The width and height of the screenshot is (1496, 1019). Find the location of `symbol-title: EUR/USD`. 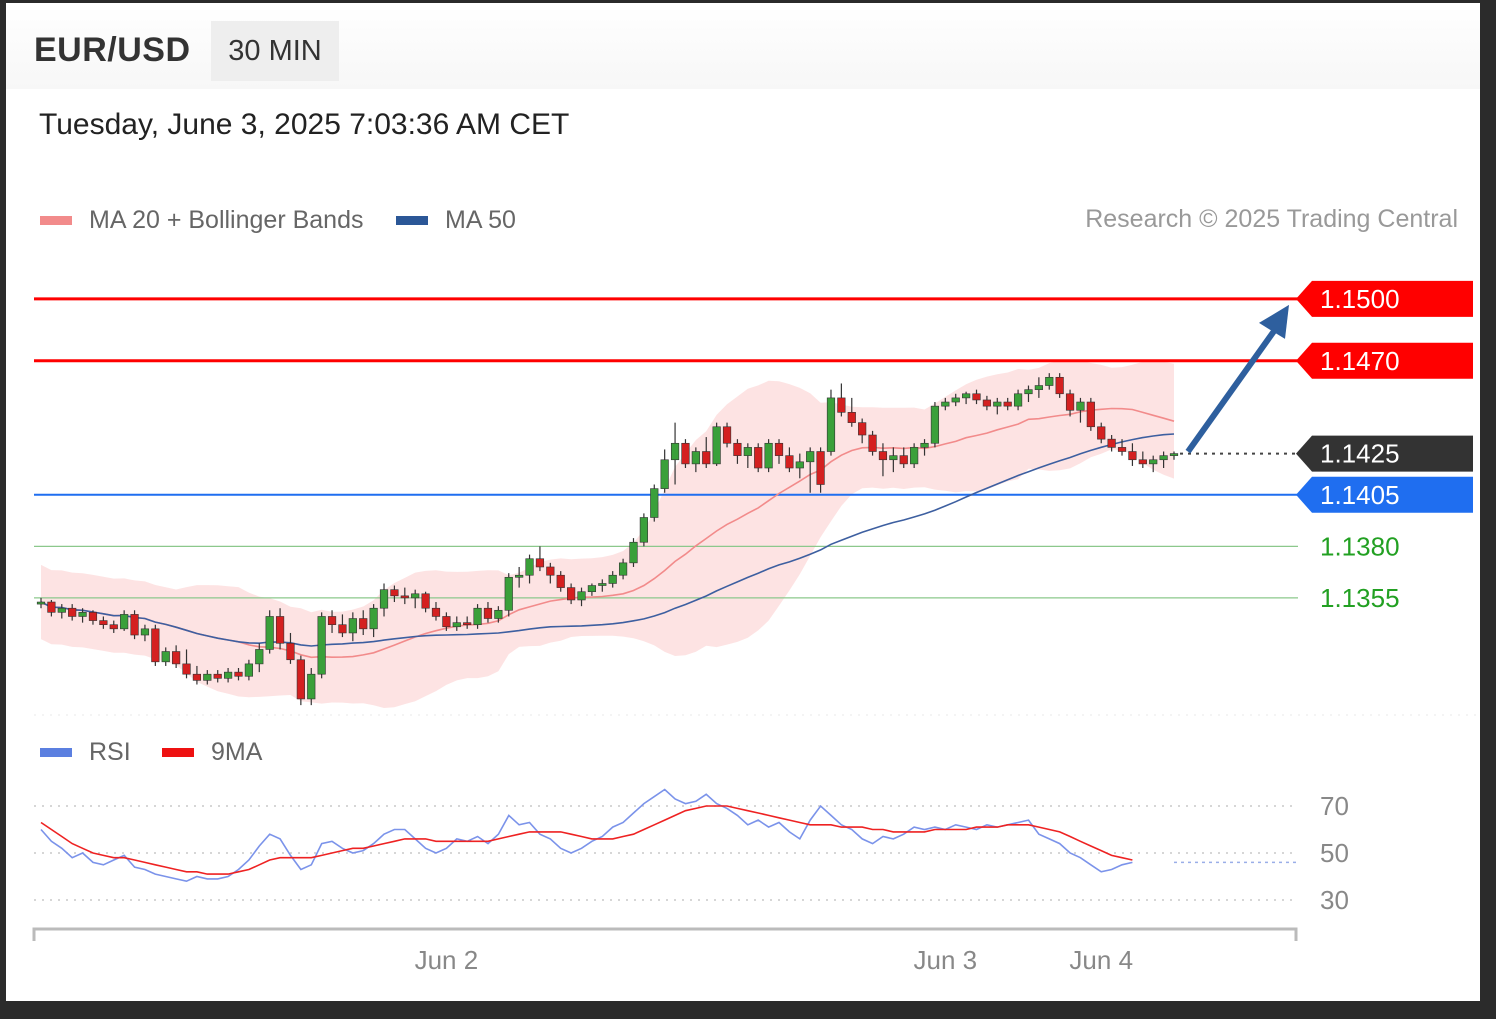

symbol-title: EUR/USD is located at coordinates (112, 50).